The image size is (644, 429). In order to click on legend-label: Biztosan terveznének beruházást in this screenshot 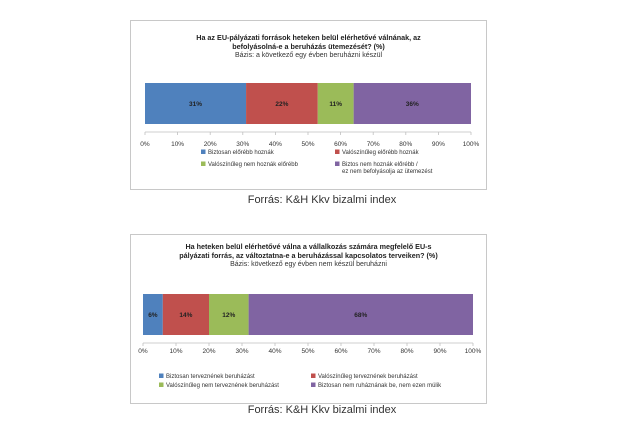, I will do `click(210, 377)`.